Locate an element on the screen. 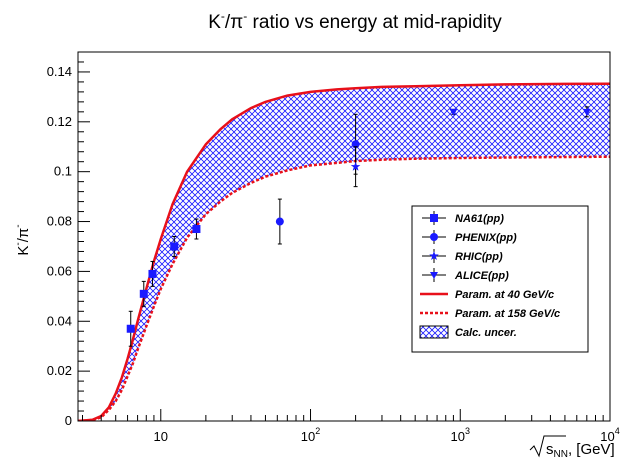 The height and width of the screenshot is (463, 628). y-tick-label: 0.02 is located at coordinates (59, 370).